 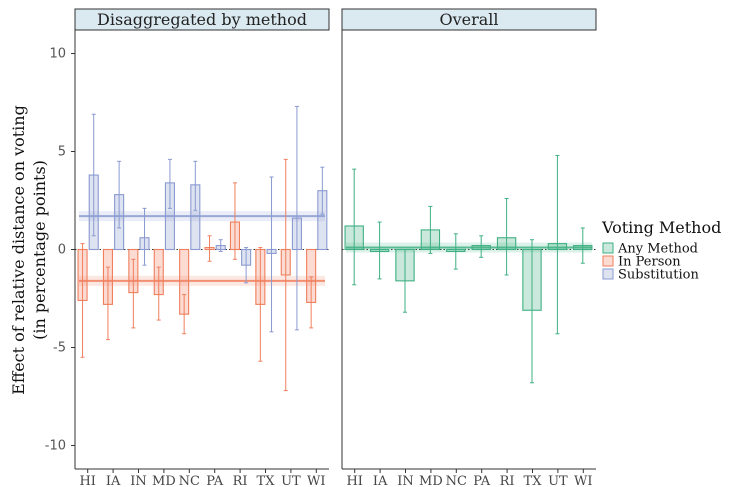 What do you see at coordinates (608, 248) in the screenshot?
I see `legend-key-any-method` at bounding box center [608, 248].